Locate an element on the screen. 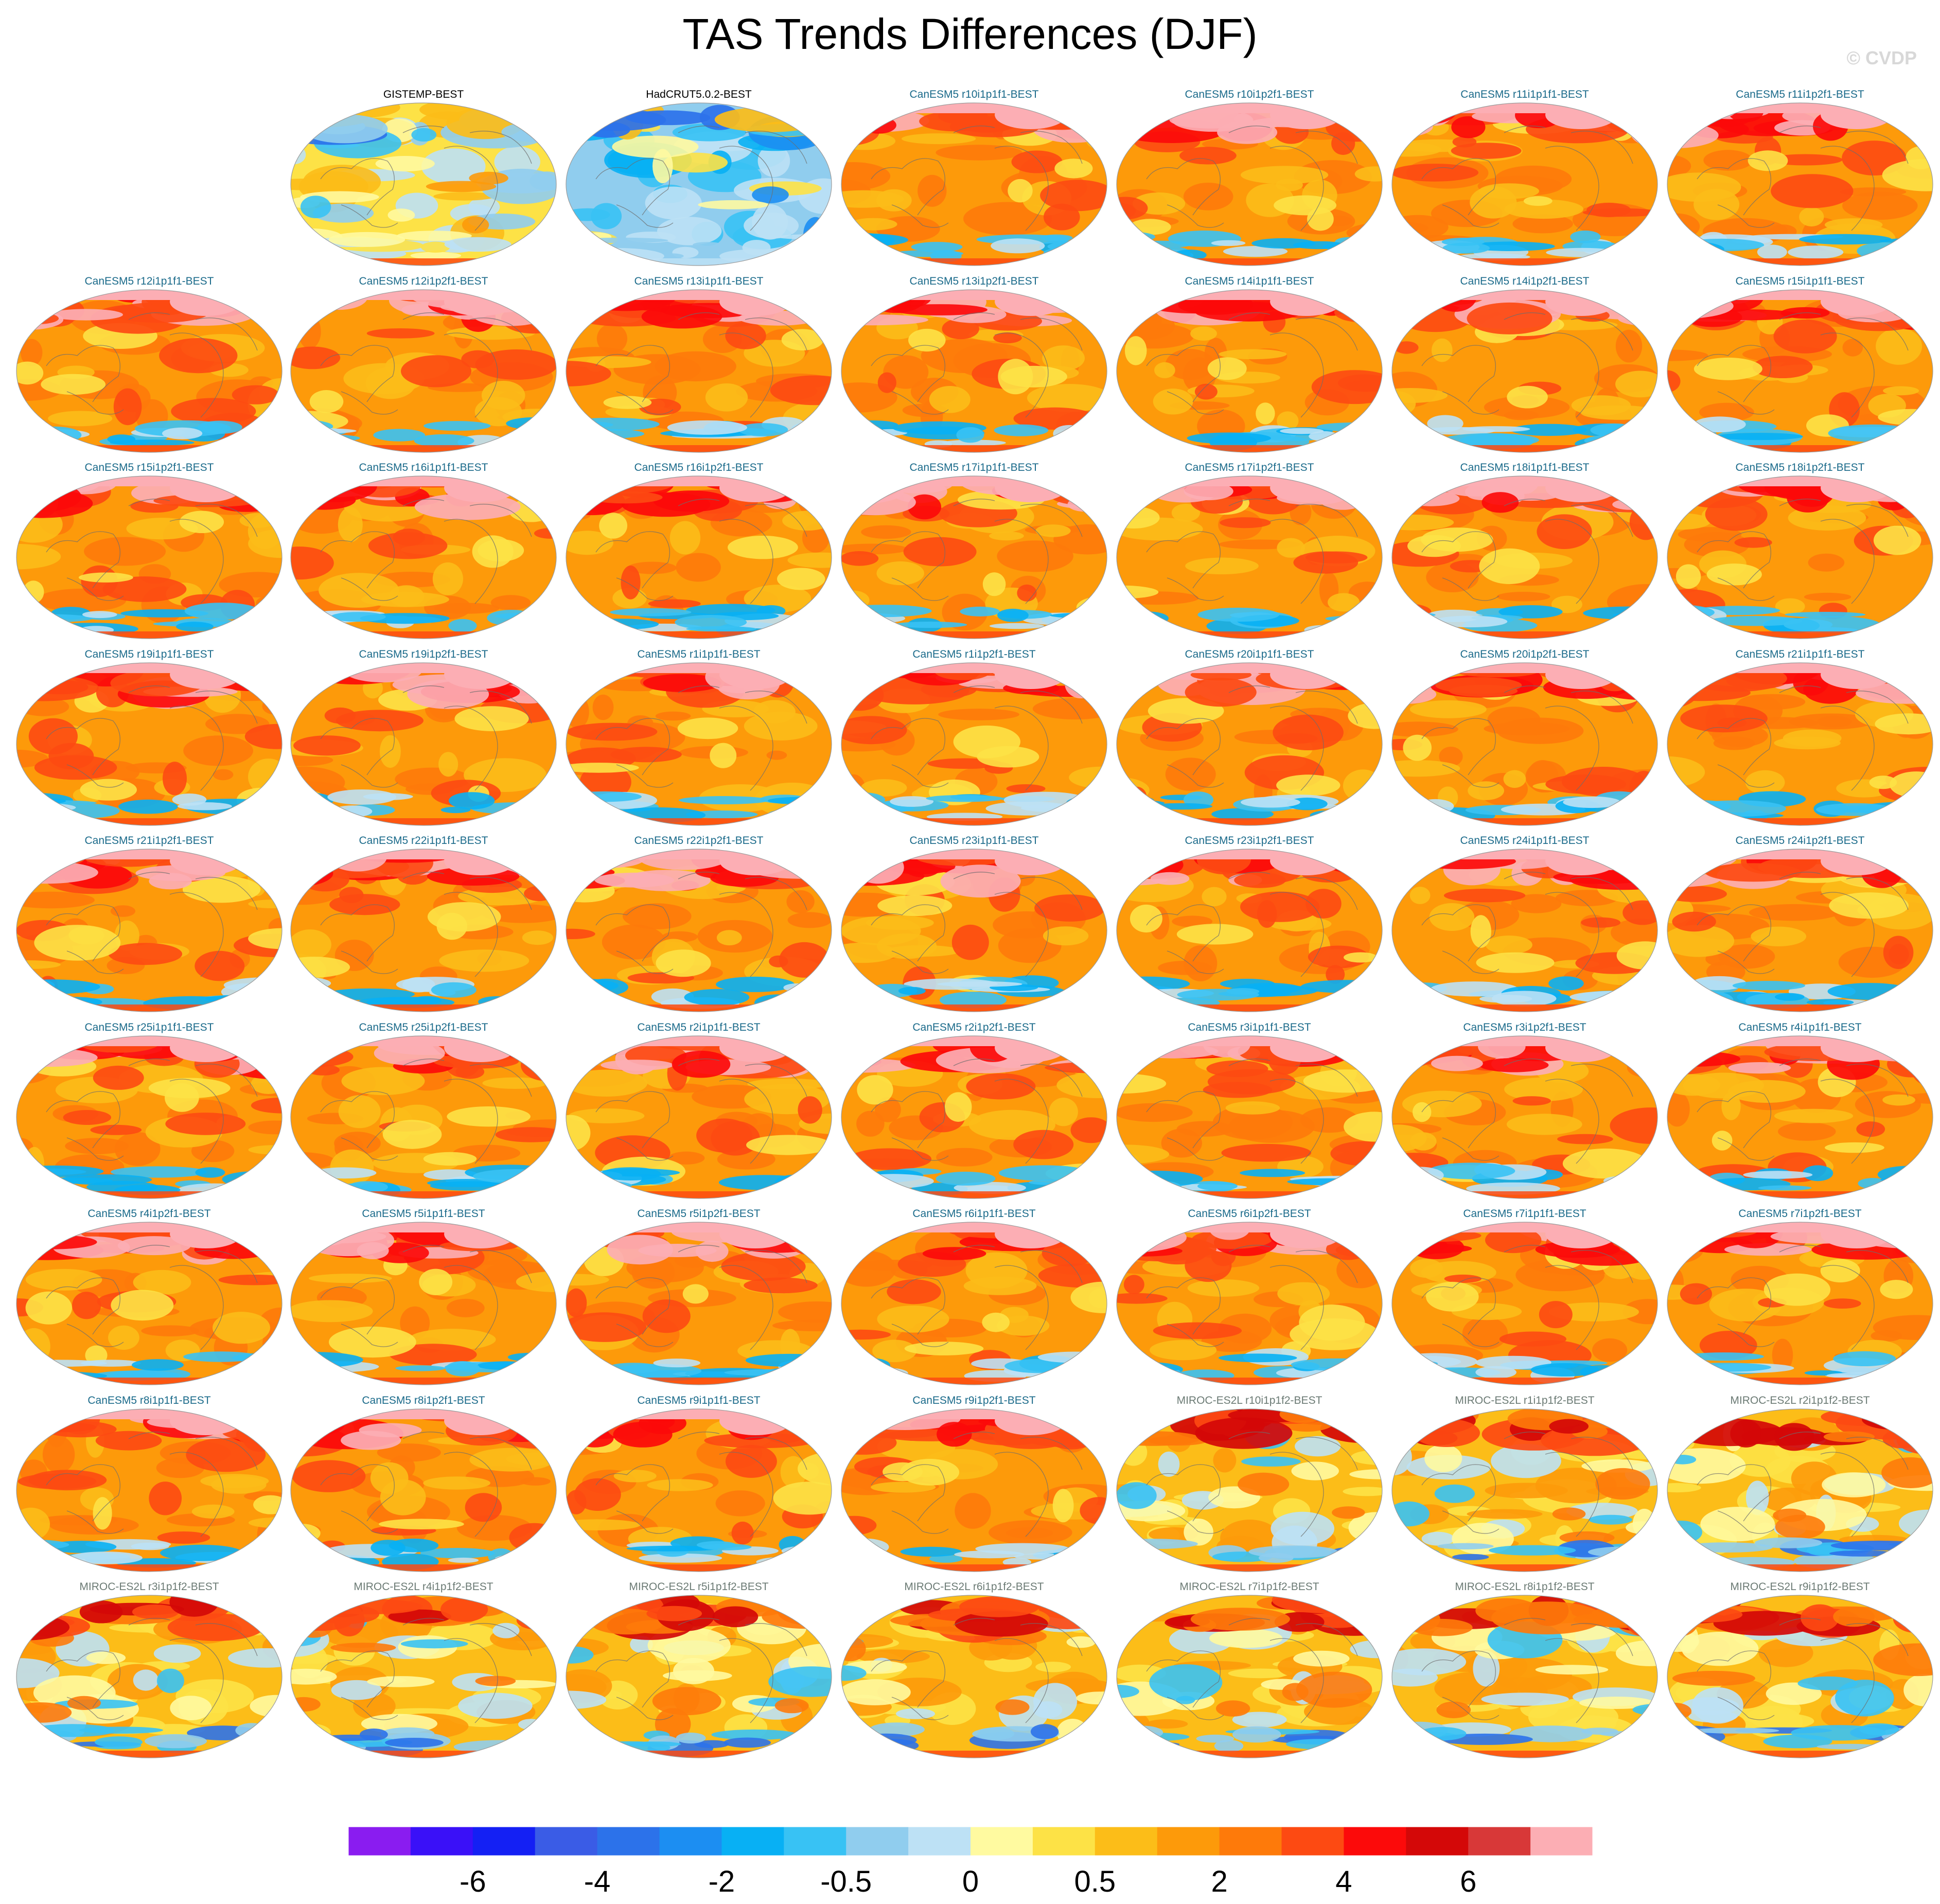 The height and width of the screenshot is (1904, 1940). colorbar-tick-label: 0.5 is located at coordinates (1095, 1881).